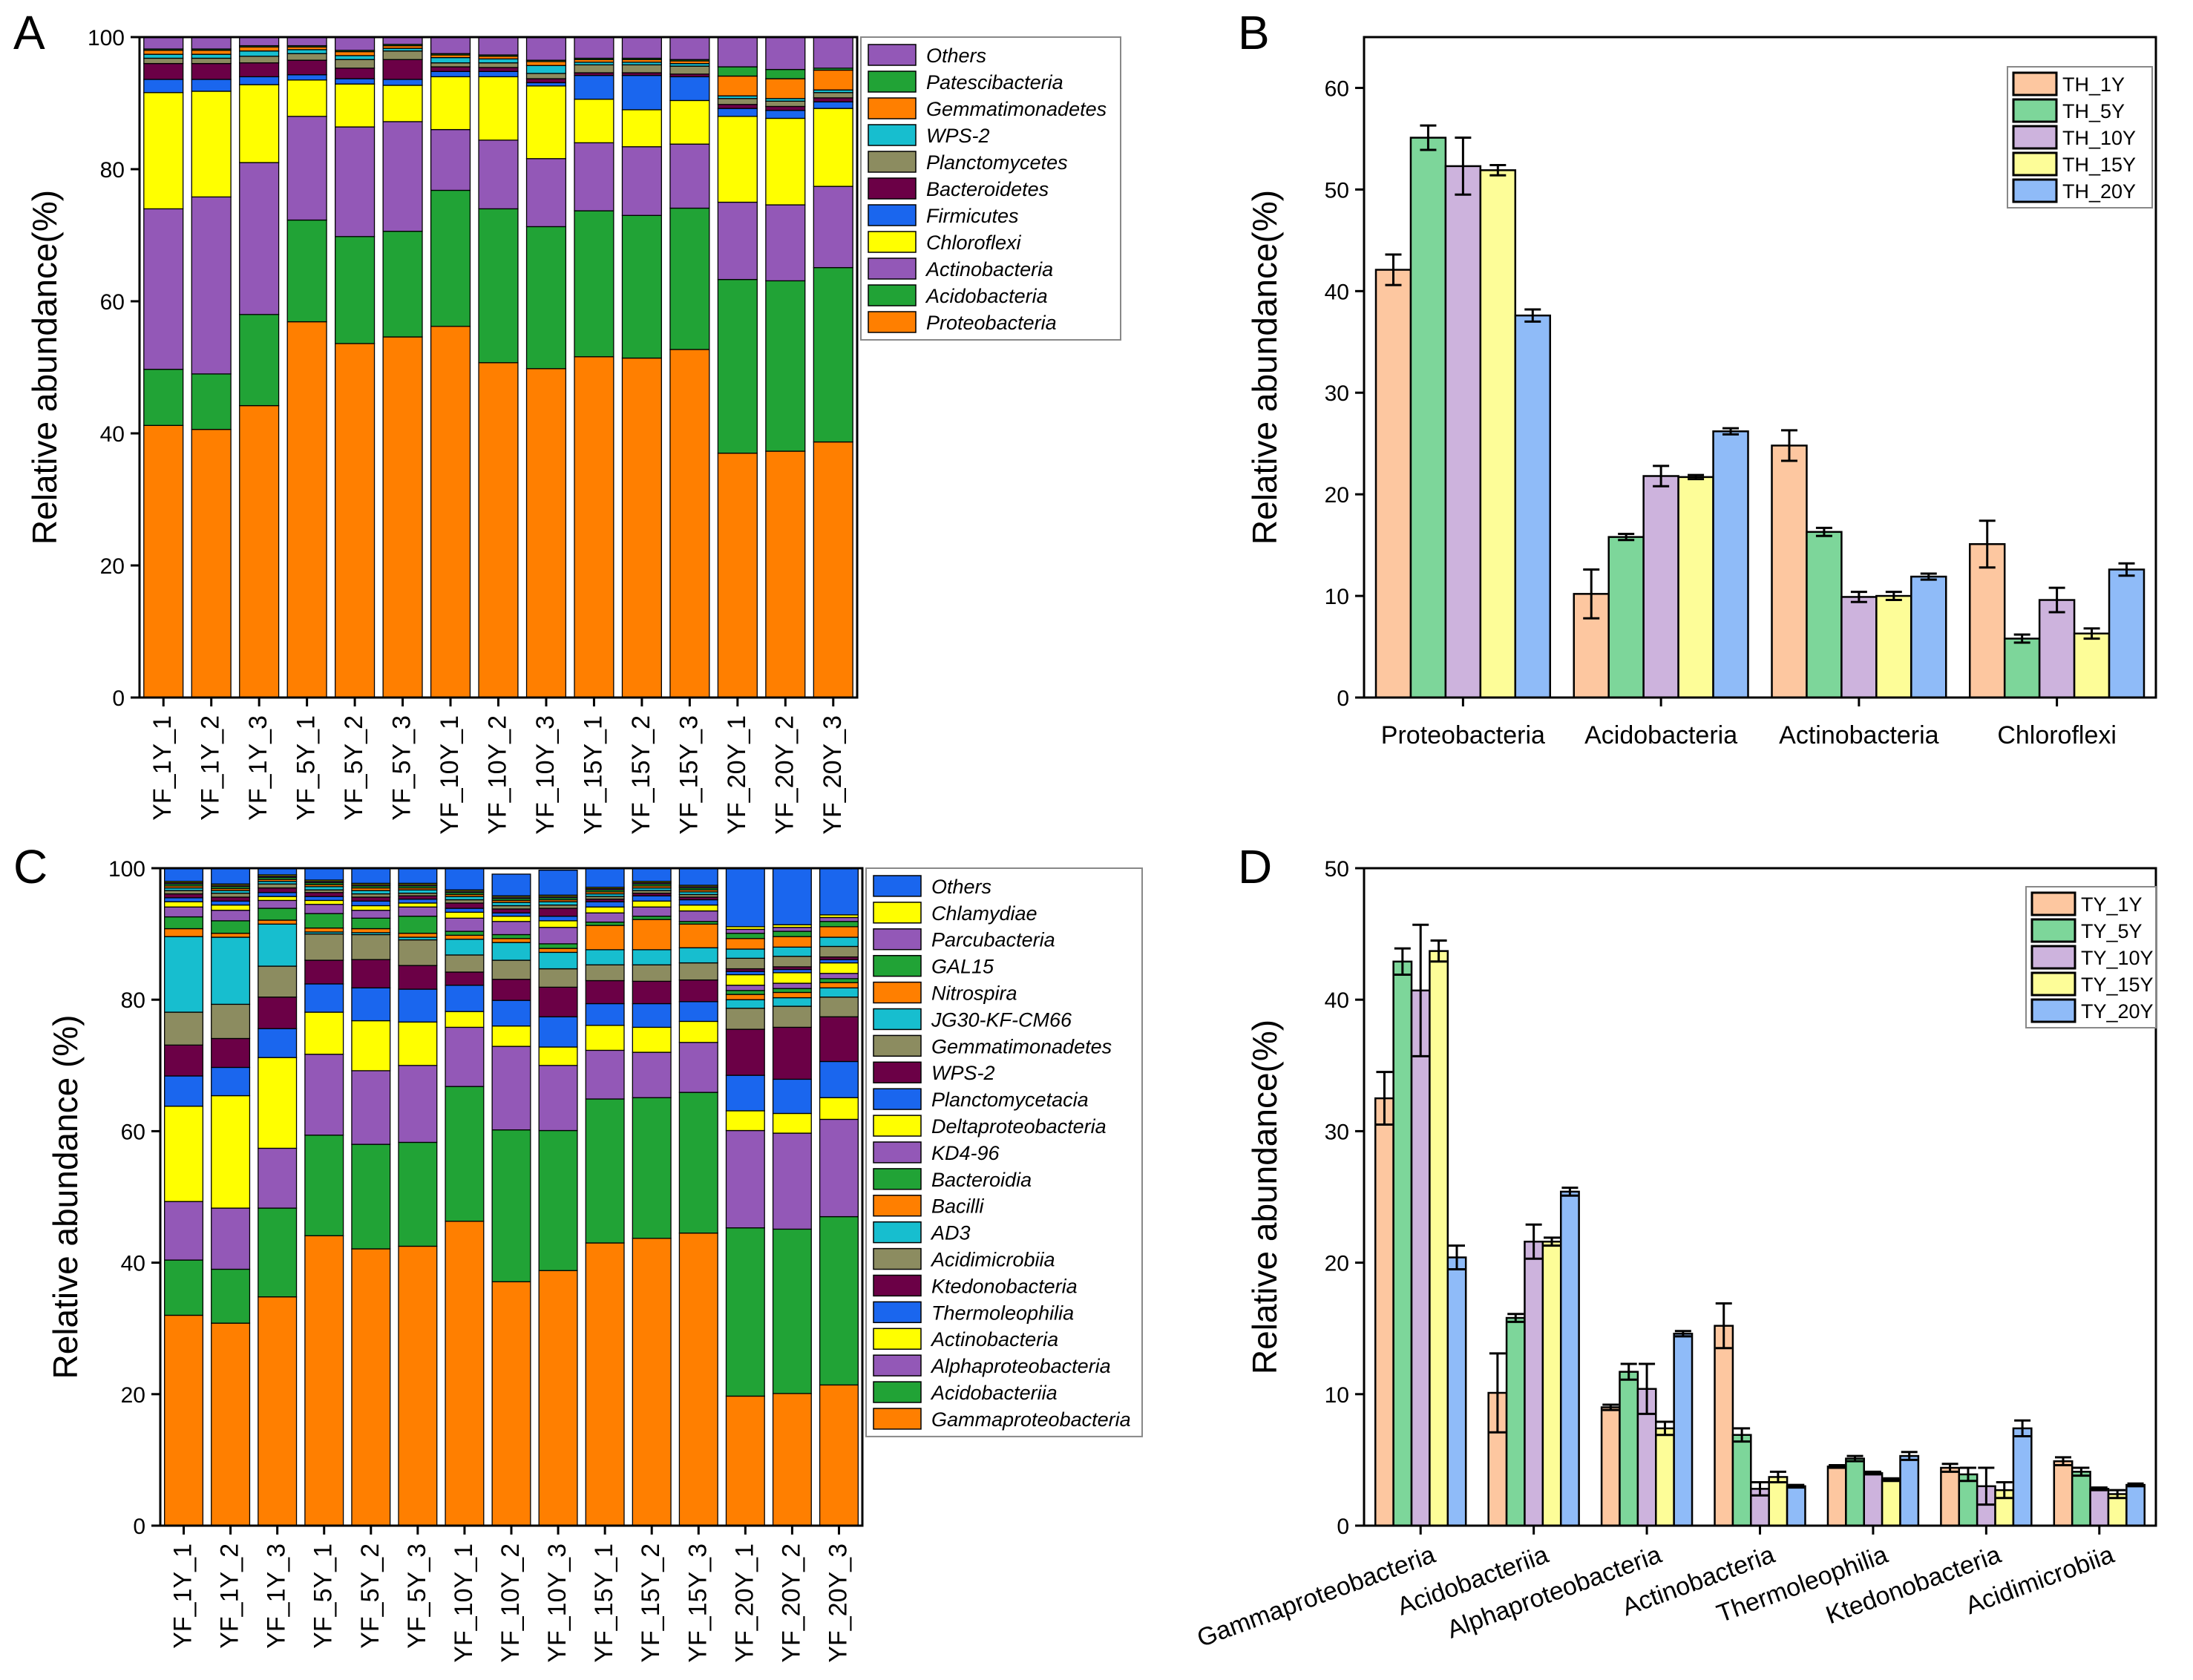 The height and width of the screenshot is (1680, 2193). Describe the element at coordinates (651, 1603) in the screenshot. I see `x-tick-label: YF_15Y_2` at that location.